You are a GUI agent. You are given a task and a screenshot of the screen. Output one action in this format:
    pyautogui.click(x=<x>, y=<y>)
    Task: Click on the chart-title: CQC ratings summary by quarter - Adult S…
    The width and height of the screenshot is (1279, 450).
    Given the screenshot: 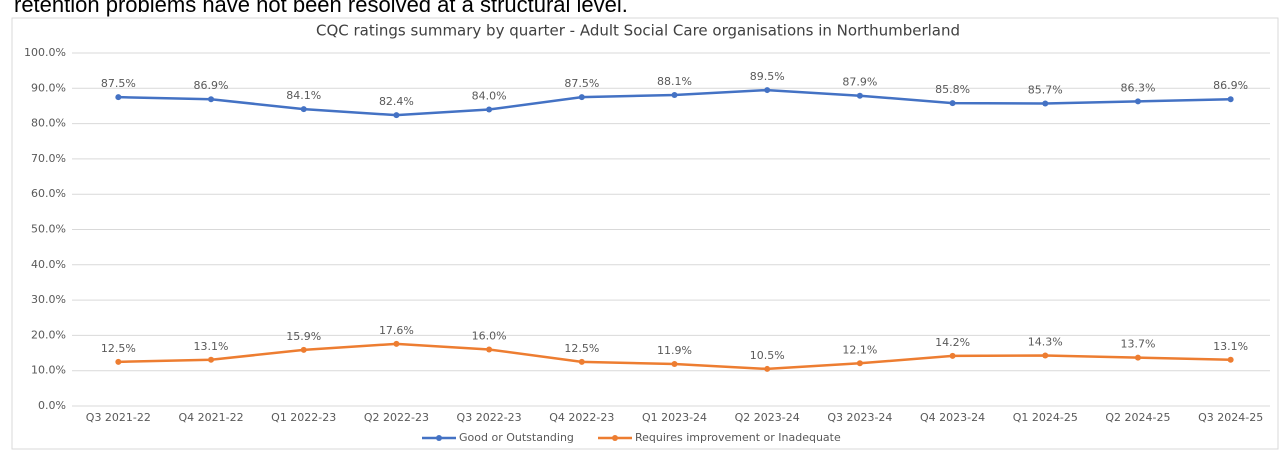 What is the action you would take?
    pyautogui.click(x=638, y=31)
    